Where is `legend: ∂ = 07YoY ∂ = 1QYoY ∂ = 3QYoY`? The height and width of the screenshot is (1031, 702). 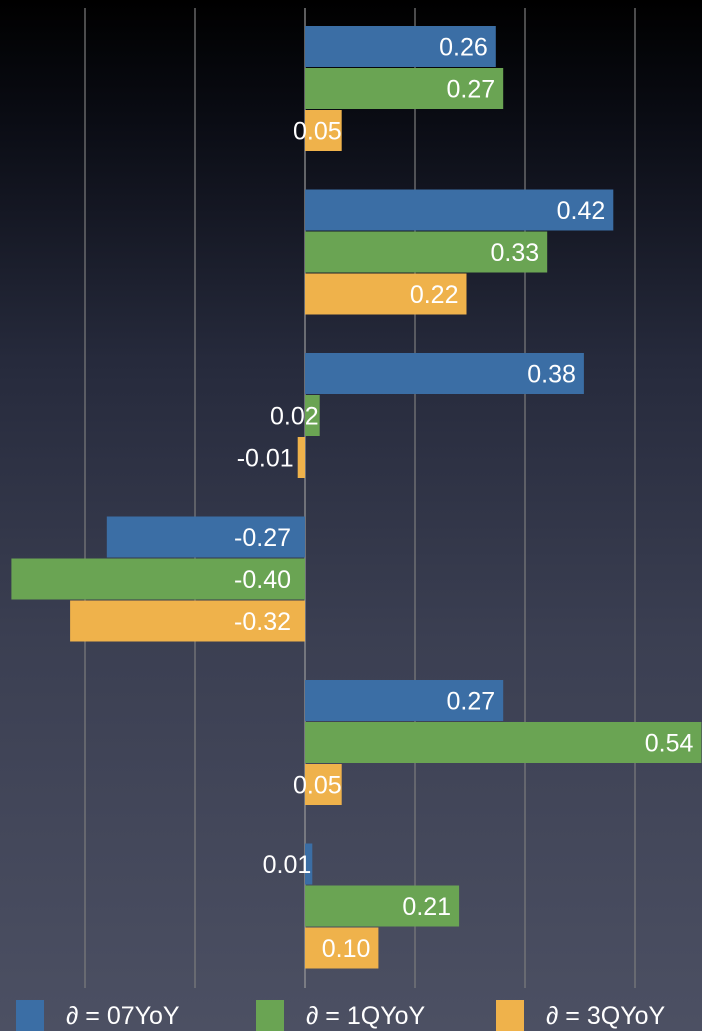
legend: ∂ = 07YoY ∂ = 1QYoY ∂ = 3QYoY is located at coordinates (340, 1015).